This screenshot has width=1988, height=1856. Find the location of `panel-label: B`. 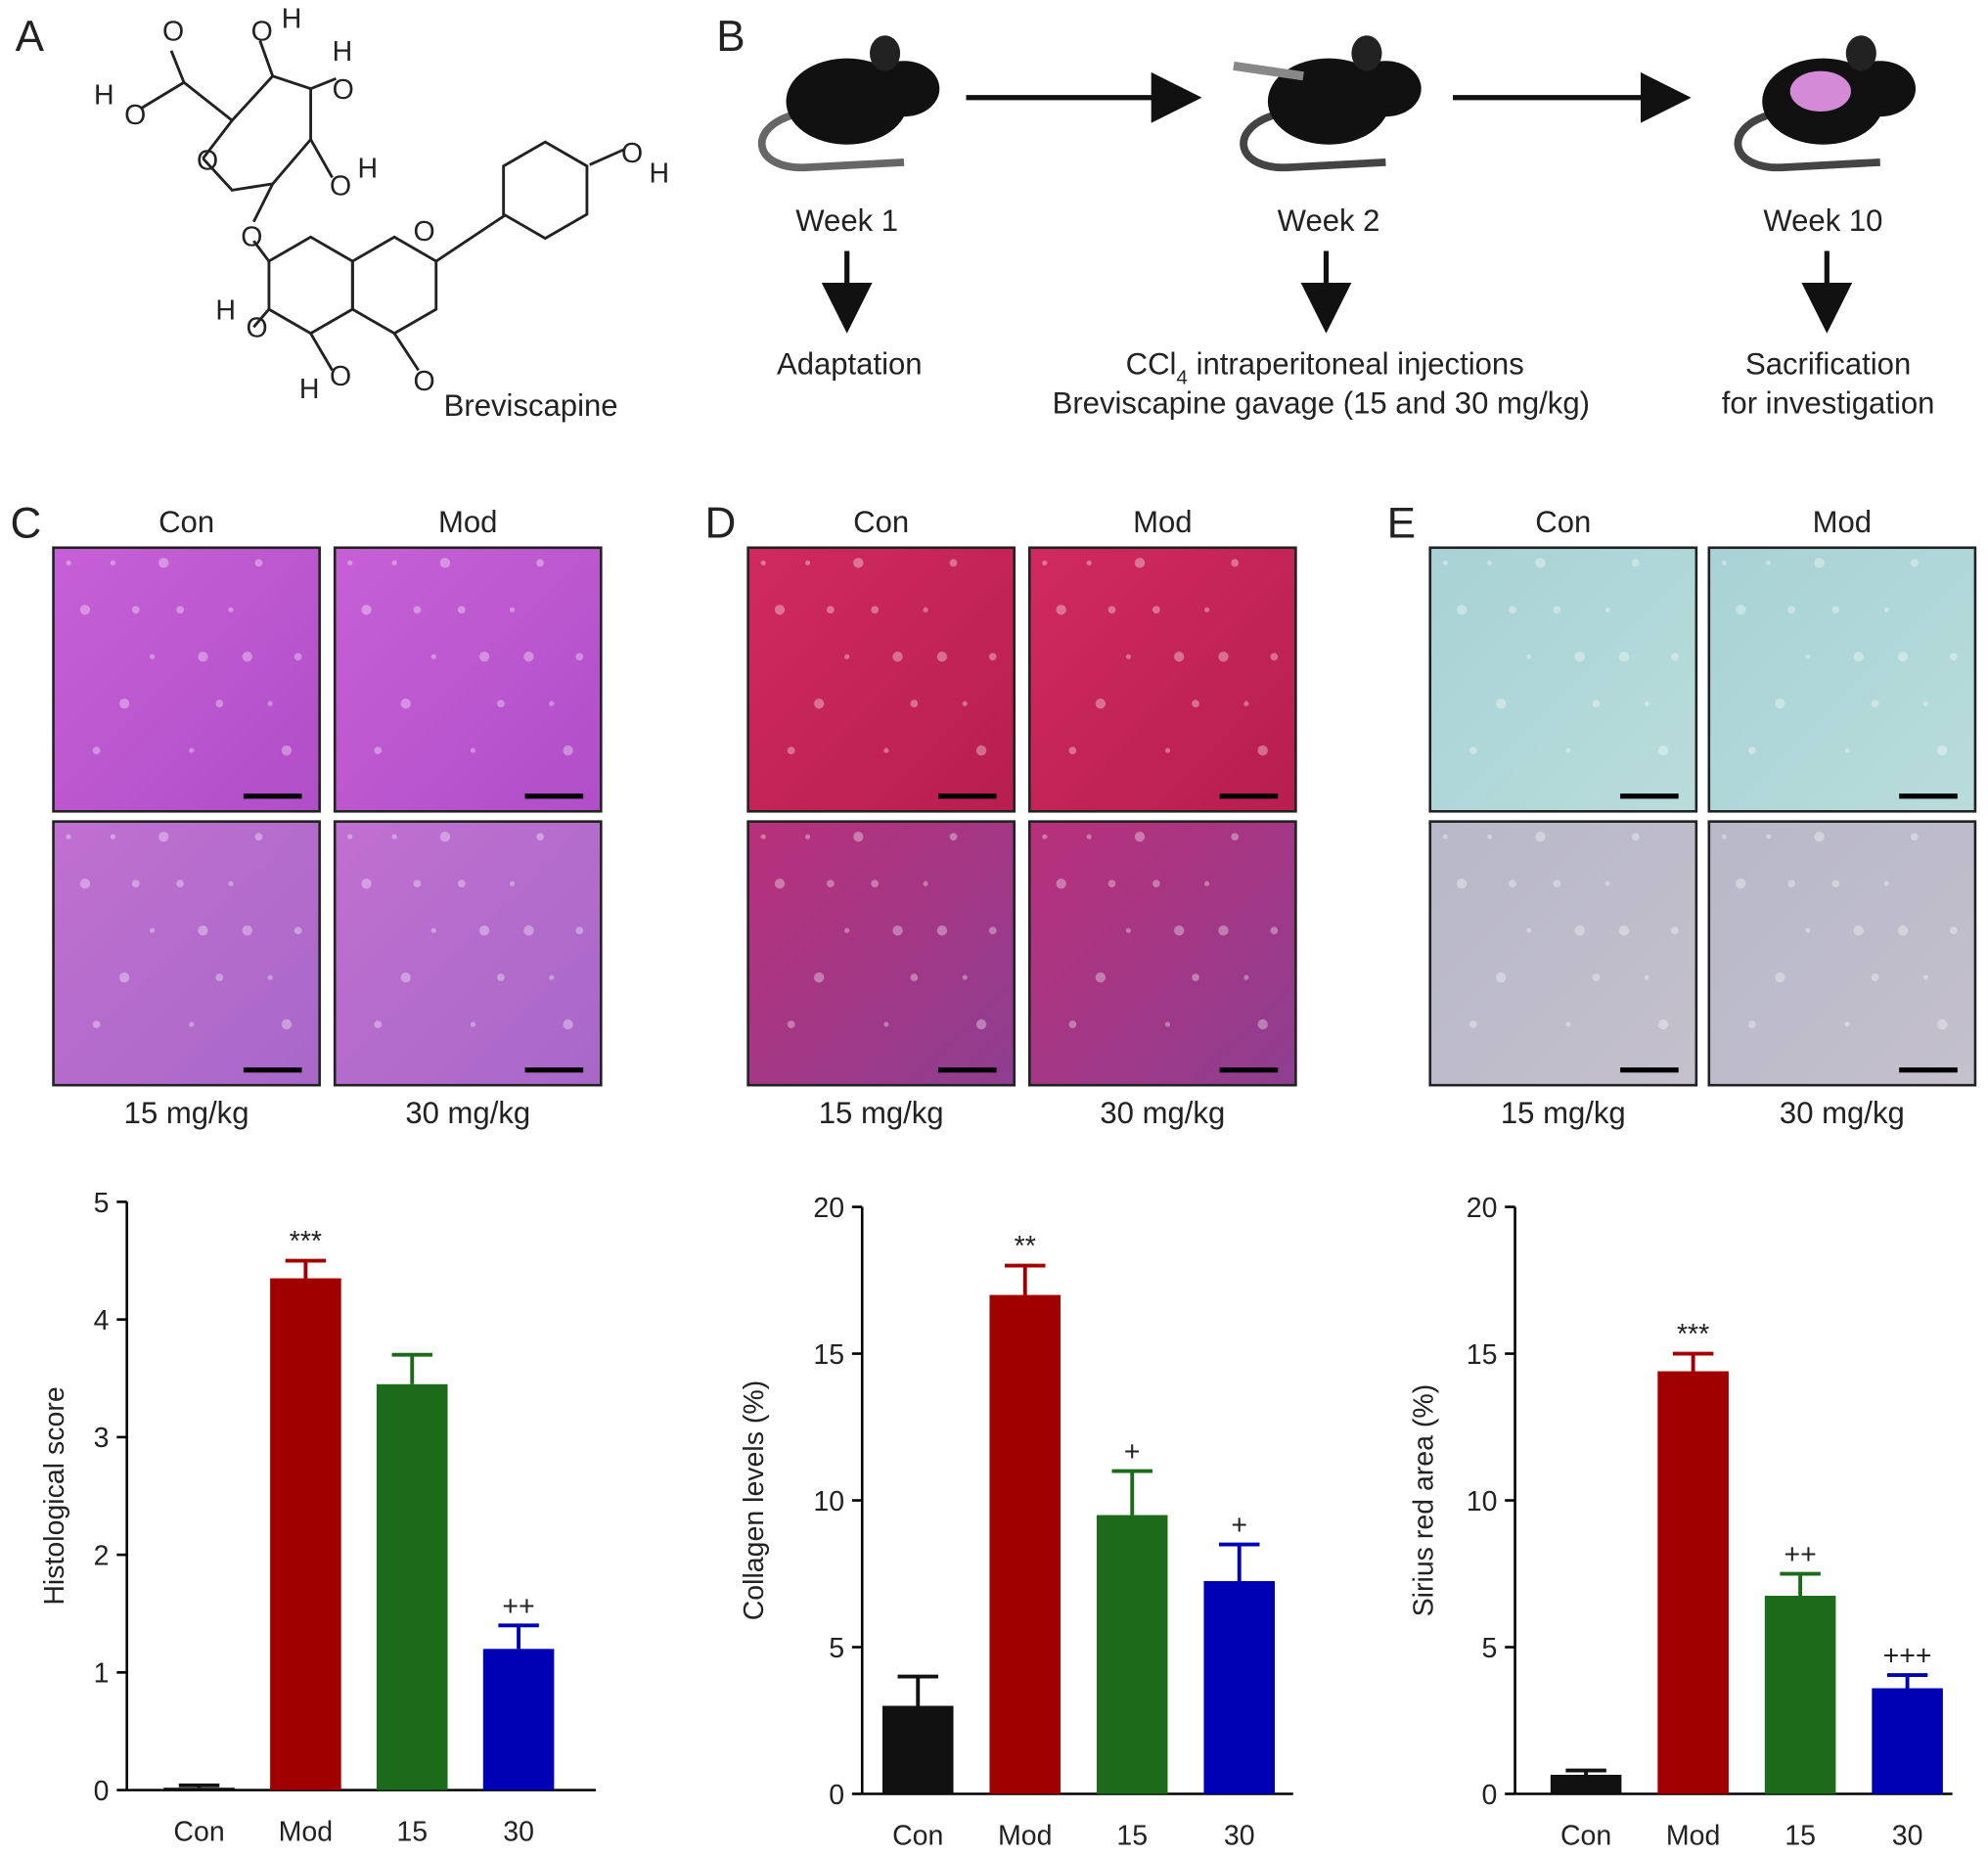

panel-label: B is located at coordinates (730, 37).